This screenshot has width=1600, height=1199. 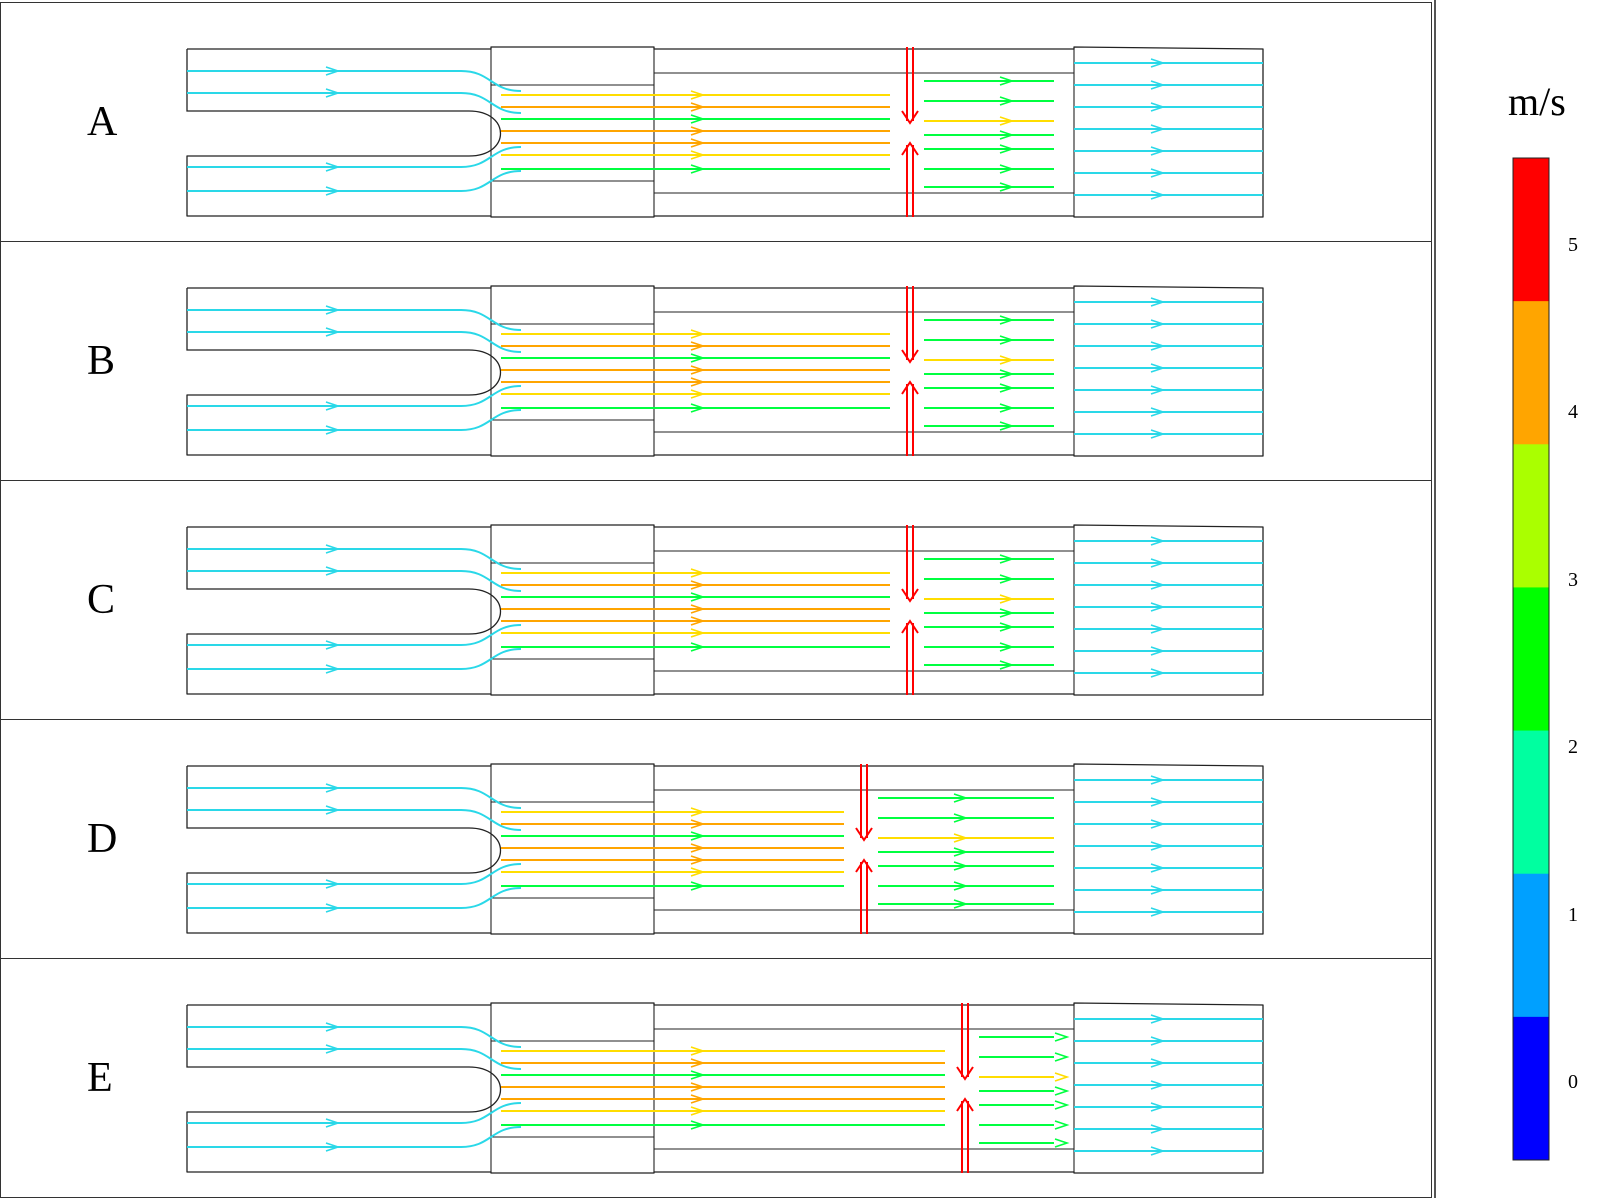 I want to click on streamline-plot-b, so click(x=725, y=371).